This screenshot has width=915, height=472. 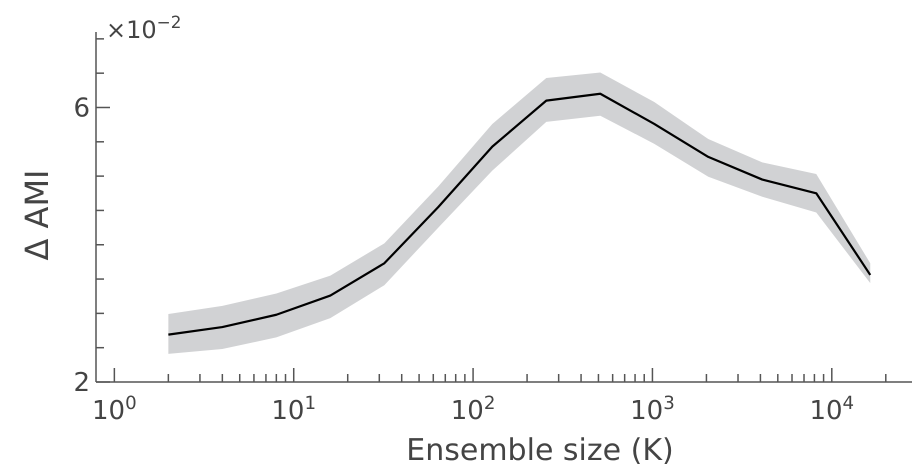 What do you see at coordinates (144, 28) in the screenshot?
I see `annotation: ×10$^{−2}$` at bounding box center [144, 28].